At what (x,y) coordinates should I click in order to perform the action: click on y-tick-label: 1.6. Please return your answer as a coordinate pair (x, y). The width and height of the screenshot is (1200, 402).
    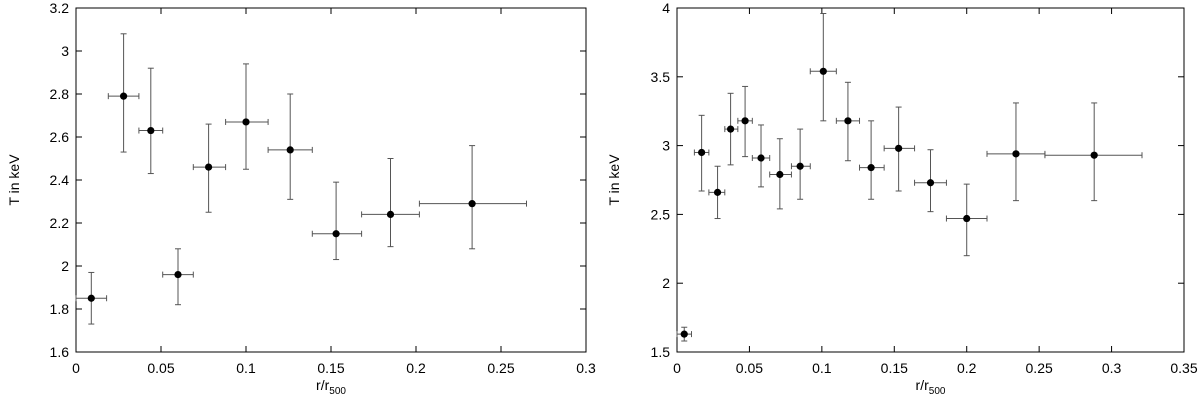
    Looking at the image, I should click on (60, 352).